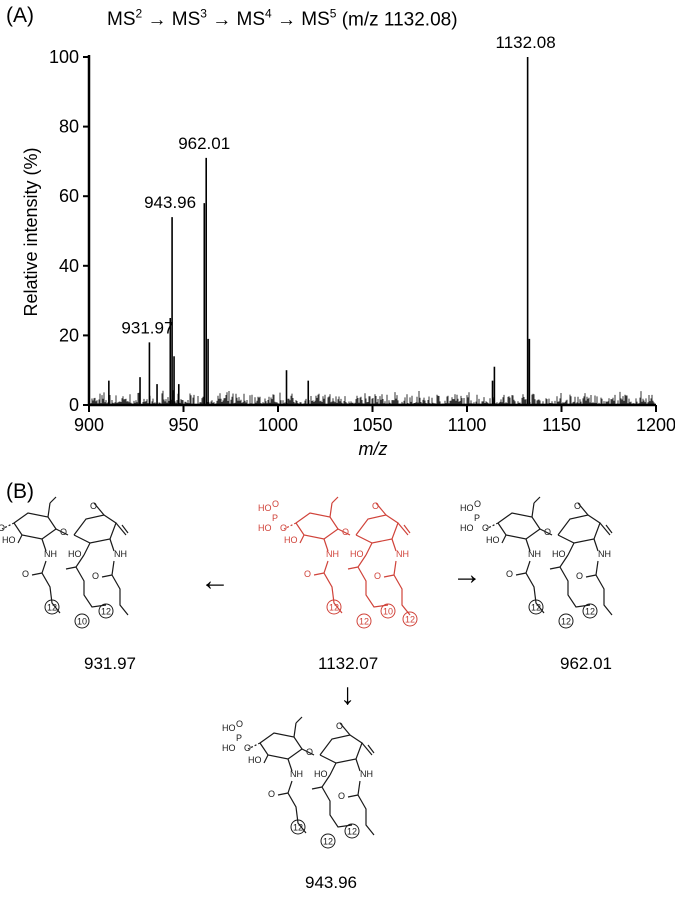  Describe the element at coordinates (183, 425) in the screenshot. I see `x-tick-label: 950` at that location.